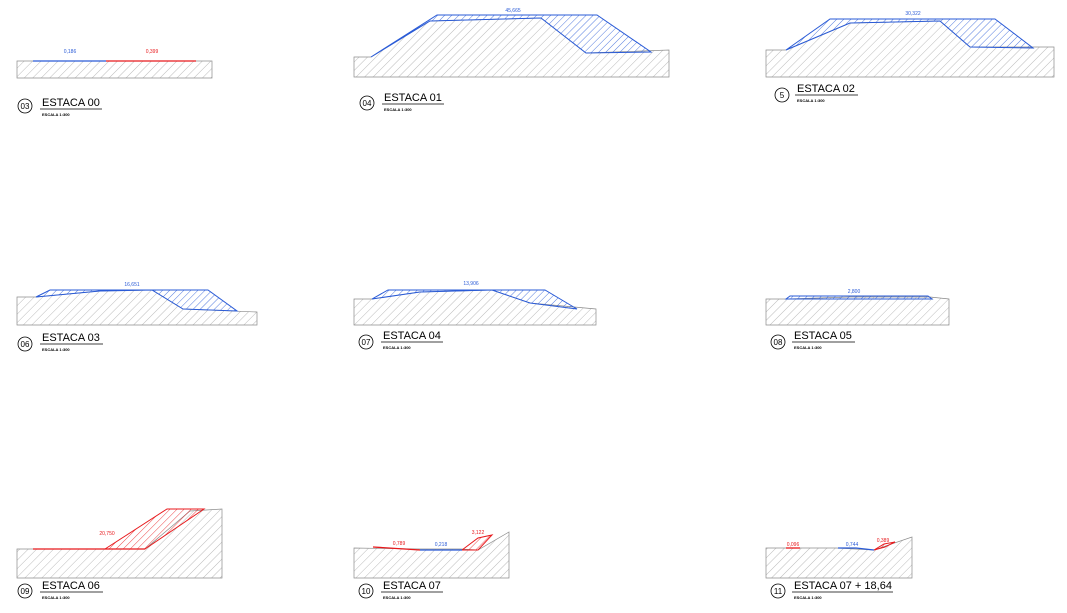 The height and width of the screenshot is (613, 1067). I want to click on section-title: ESTACA 01, so click(413, 98).